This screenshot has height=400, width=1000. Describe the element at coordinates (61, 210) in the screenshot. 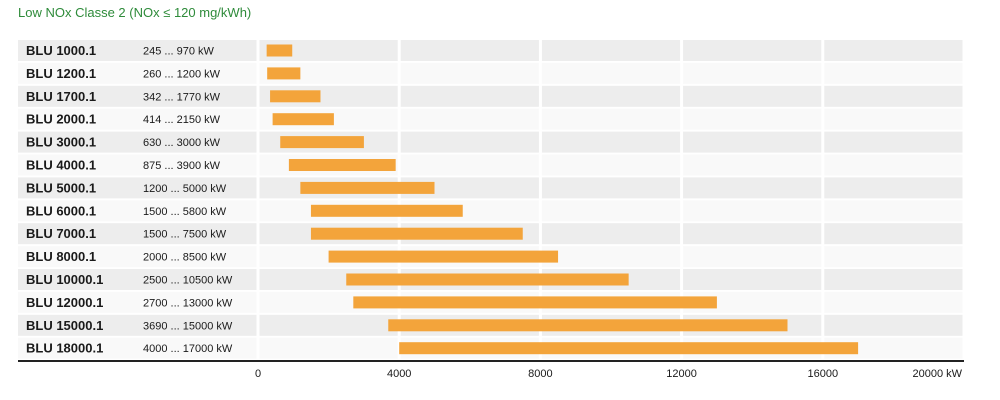

I see `category-label: BLU 6000.1` at that location.